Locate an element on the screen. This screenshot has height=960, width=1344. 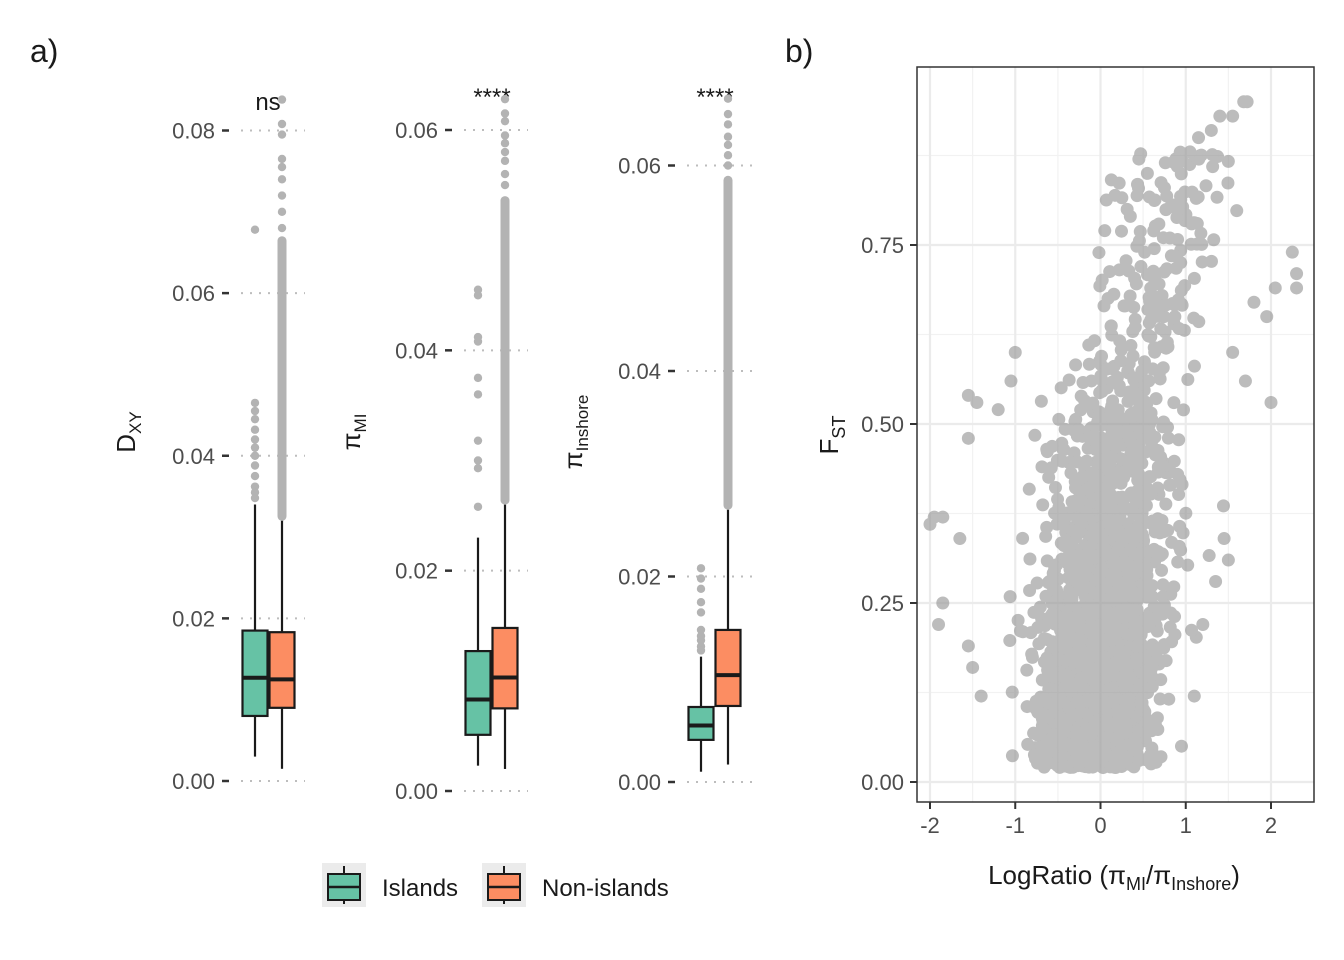
y-axis-title: πMI is located at coordinates (353, 432).